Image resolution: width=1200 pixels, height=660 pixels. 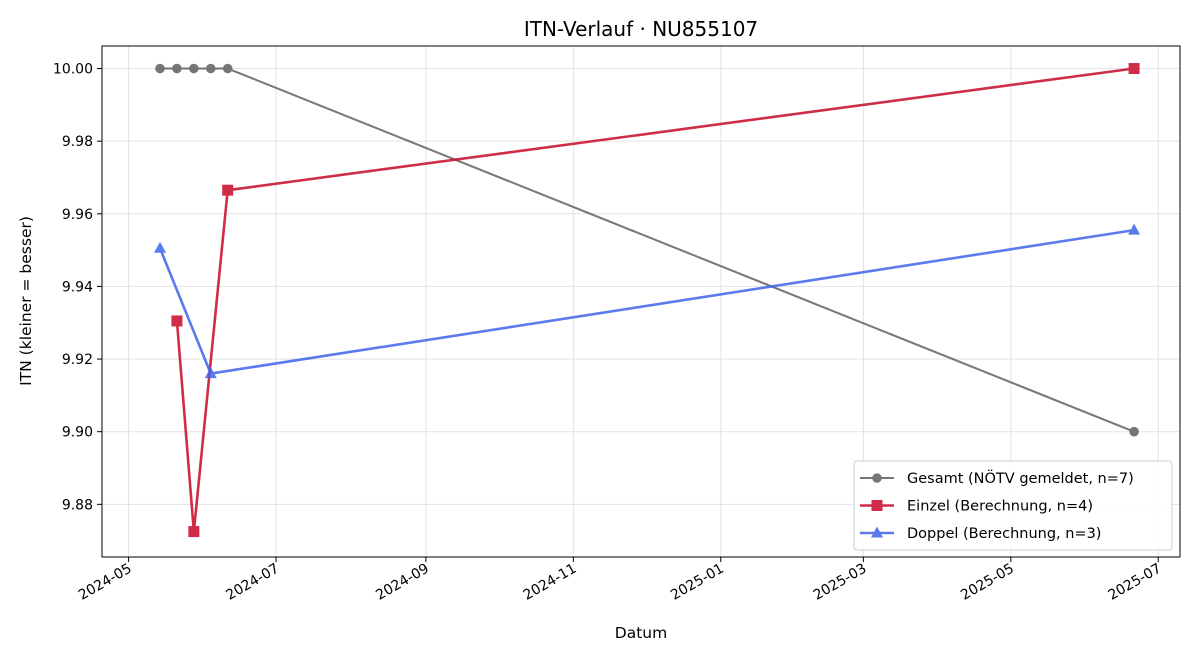 I want to click on legend-label: Einzel (Berechnung, n=4), so click(x=1000, y=507).